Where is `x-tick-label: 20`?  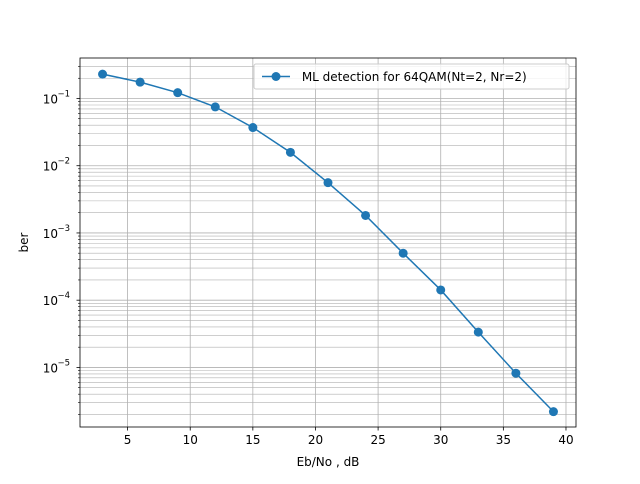 x-tick-label: 20 is located at coordinates (315, 440).